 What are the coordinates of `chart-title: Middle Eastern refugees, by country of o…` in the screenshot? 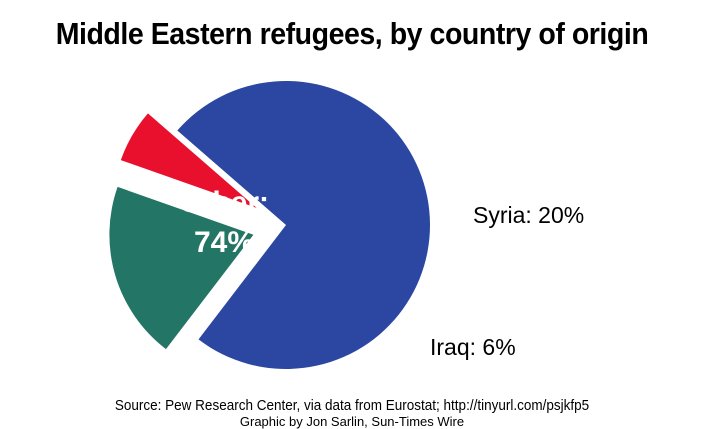 It's located at (352, 33).